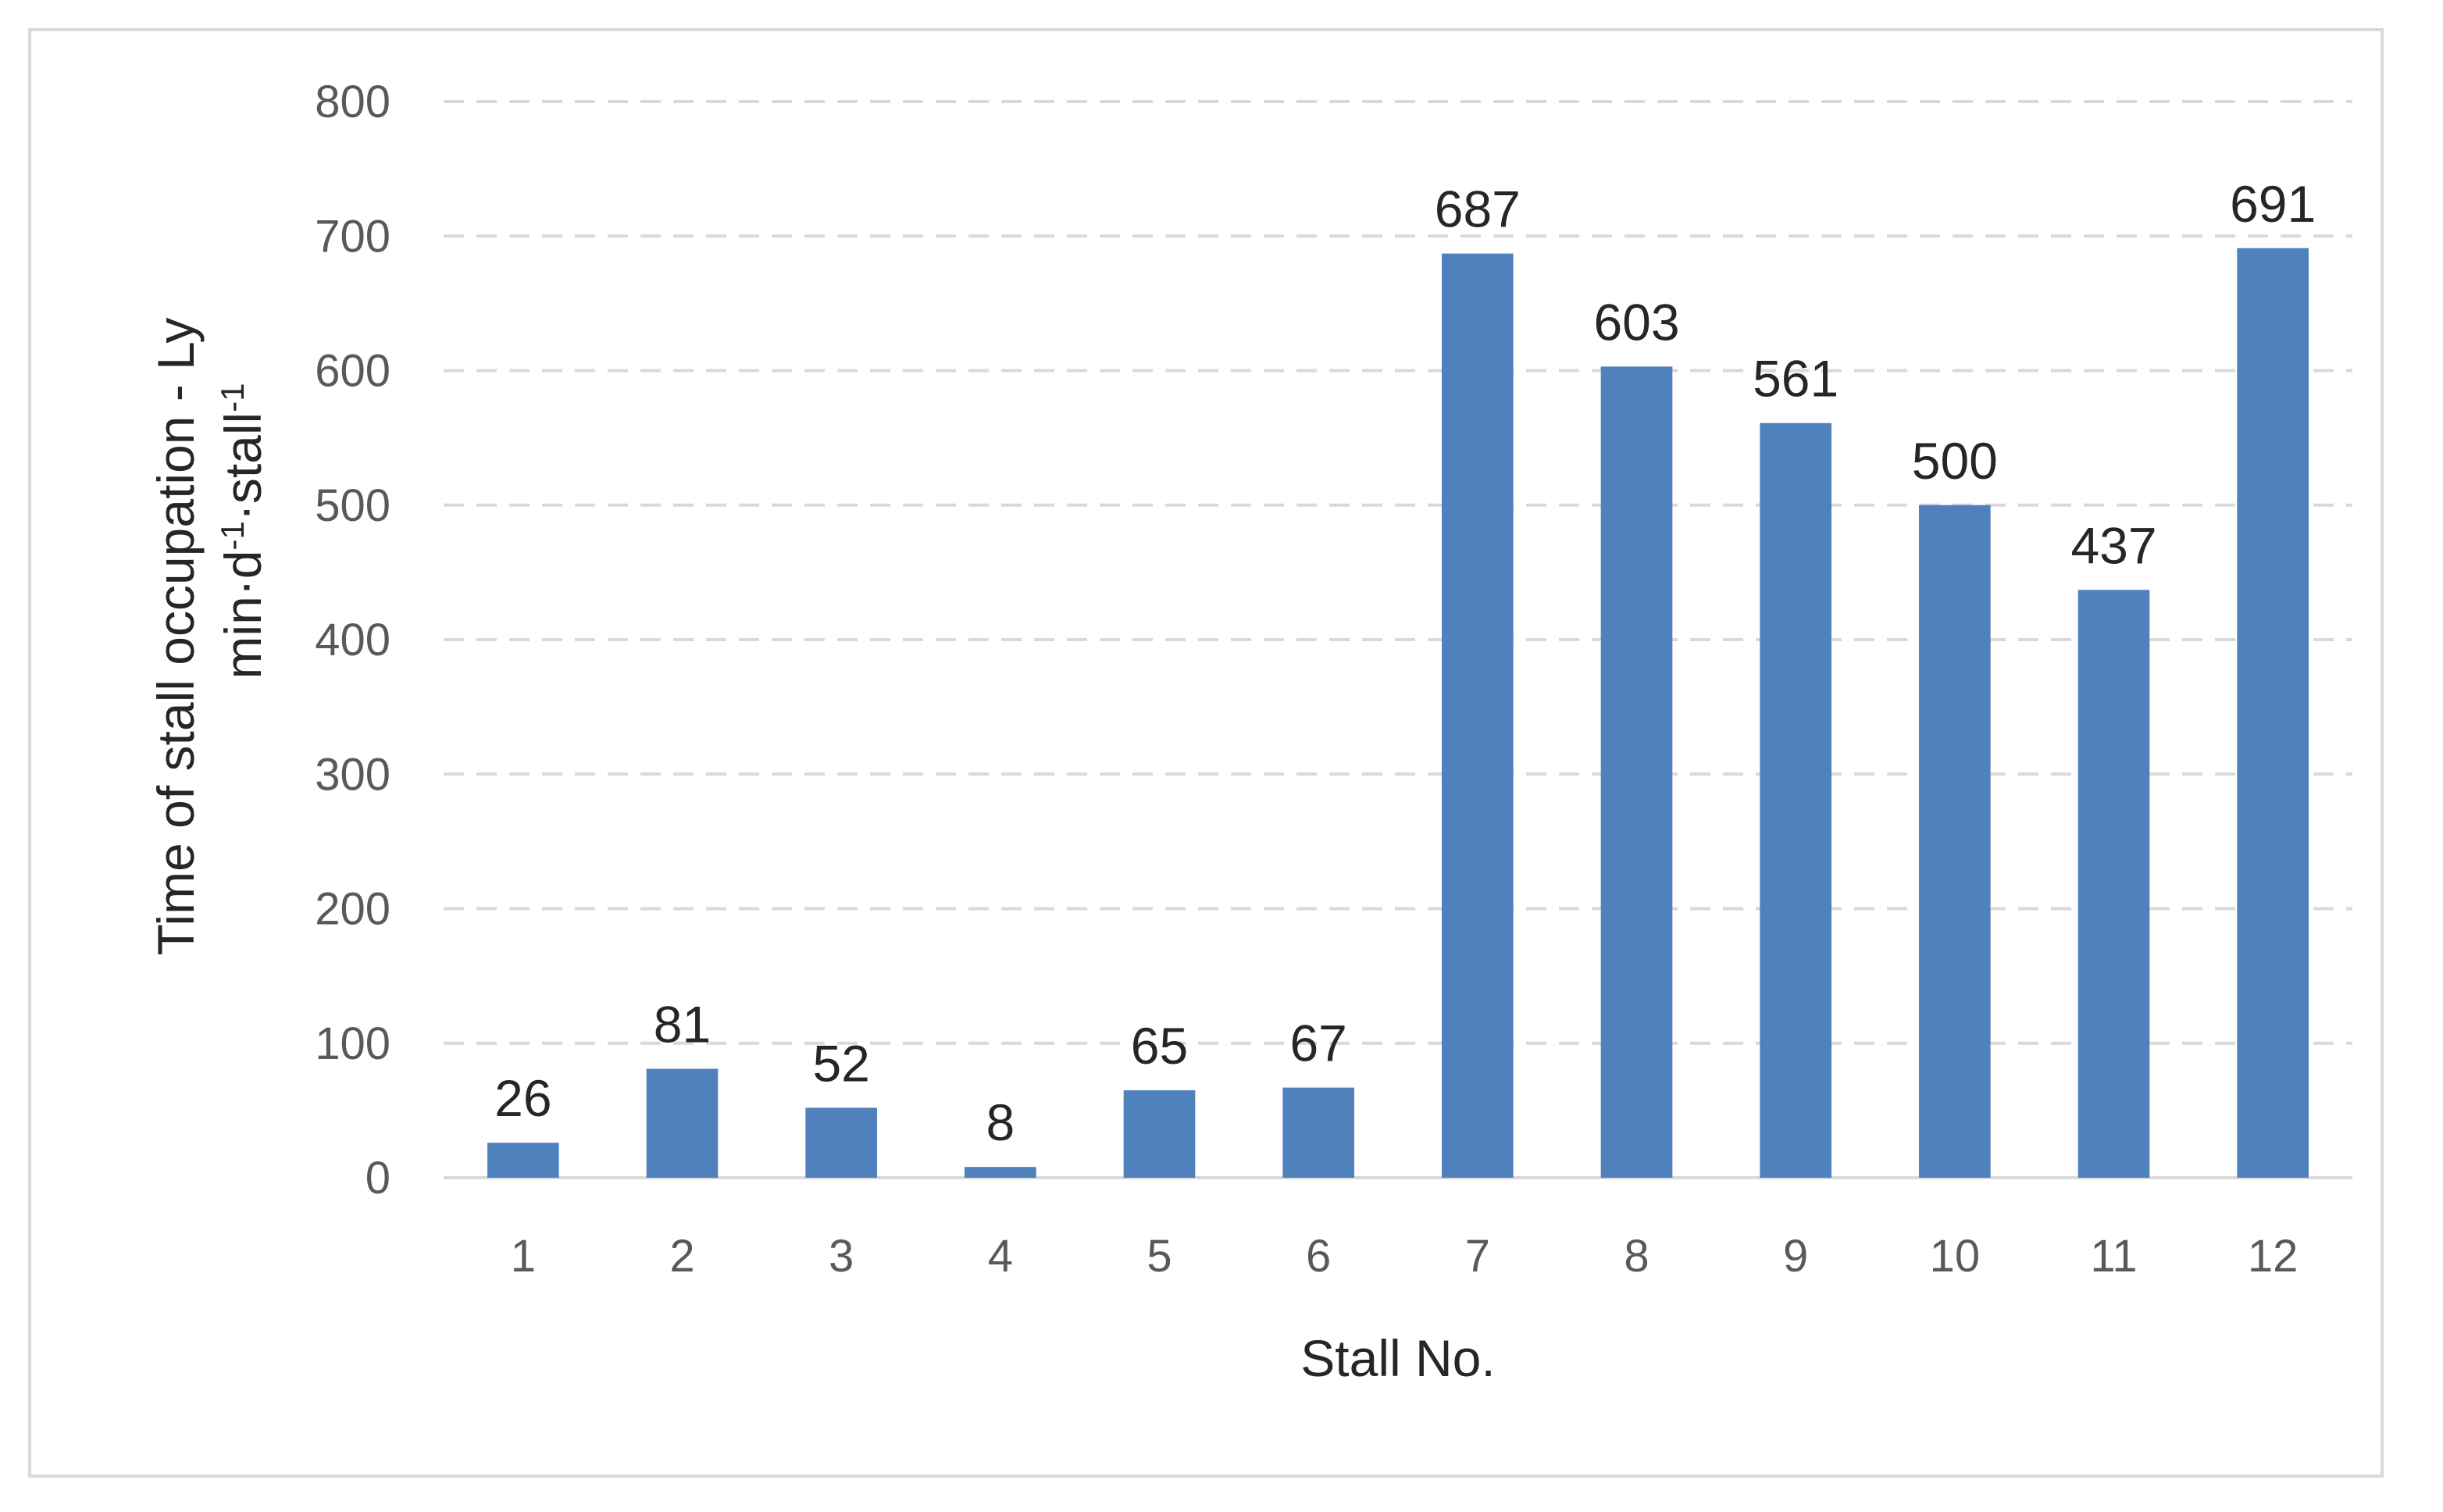  I want to click on data-label: 65, so click(1160, 1046).